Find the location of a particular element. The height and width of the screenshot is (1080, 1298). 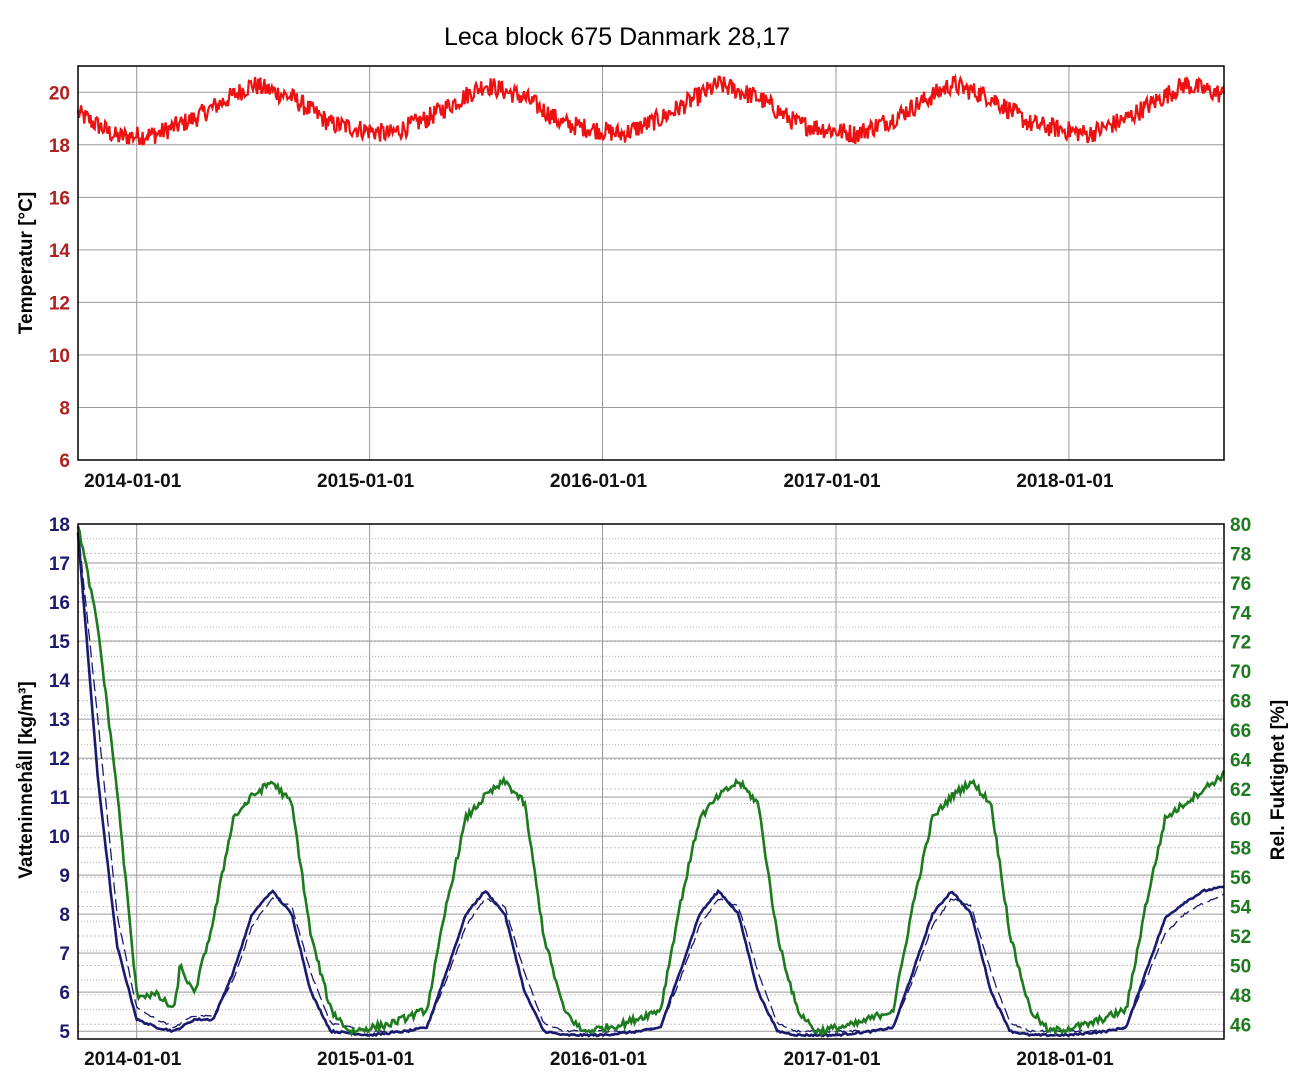

bottom-chart-y-ticks: 5 6 7 8 9 10 11 12 13 14 15 16 17 18 is located at coordinates (60, 779).